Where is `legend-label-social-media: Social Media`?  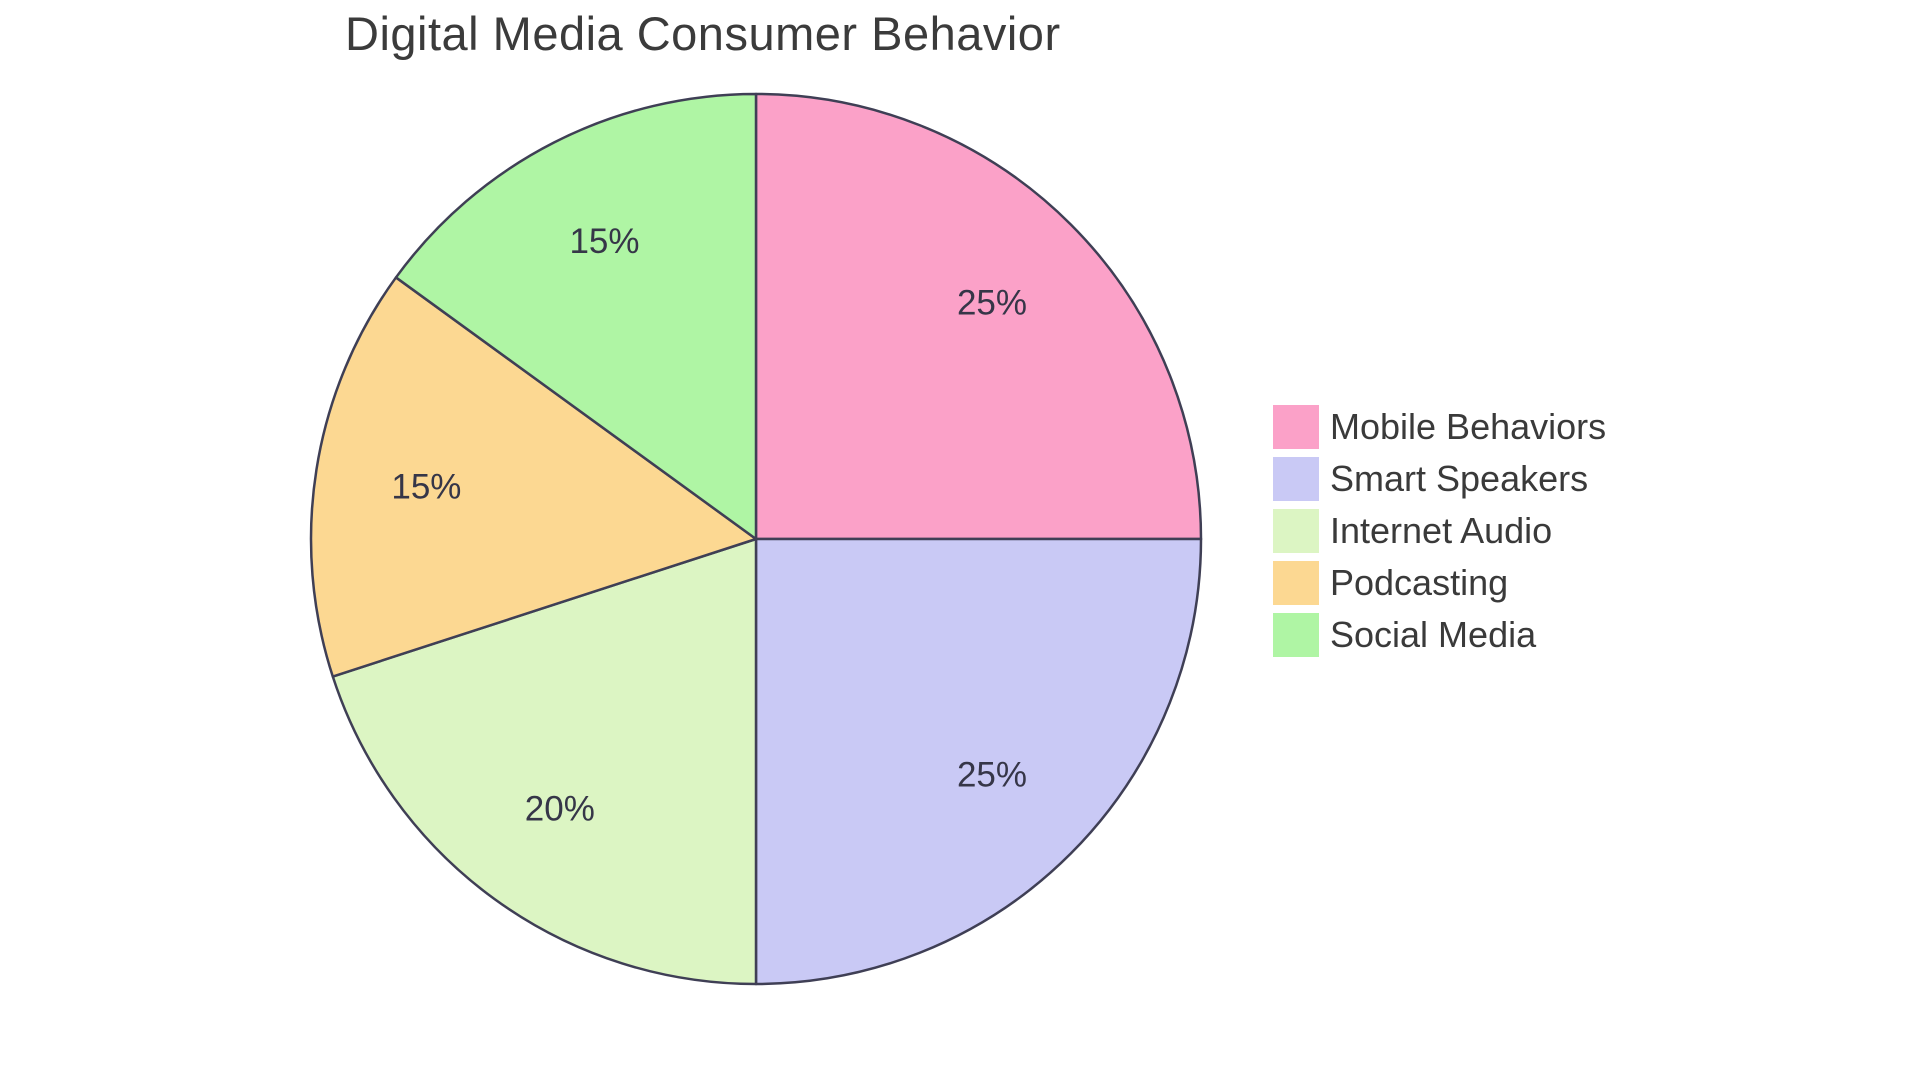 legend-label-social-media: Social Media is located at coordinates (1433, 634).